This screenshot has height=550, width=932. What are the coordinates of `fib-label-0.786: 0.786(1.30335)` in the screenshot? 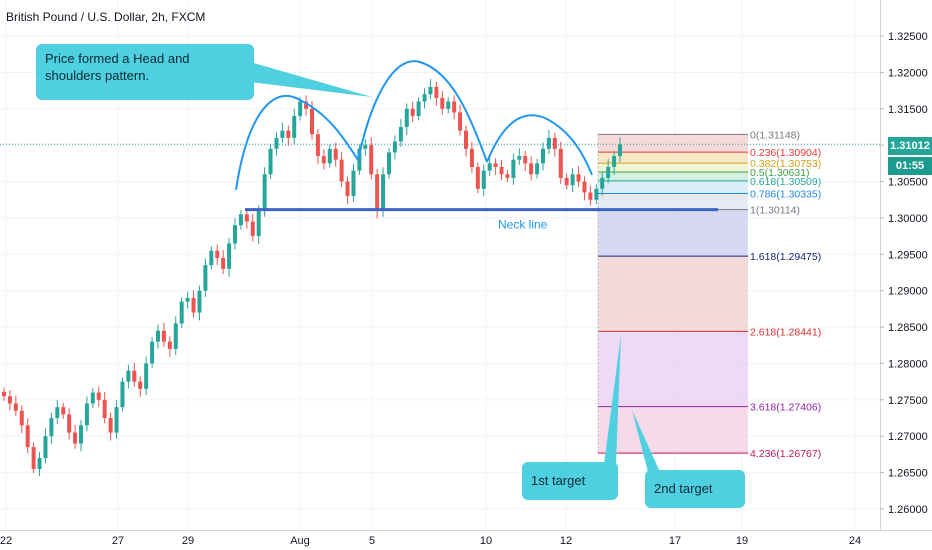 It's located at (785, 195).